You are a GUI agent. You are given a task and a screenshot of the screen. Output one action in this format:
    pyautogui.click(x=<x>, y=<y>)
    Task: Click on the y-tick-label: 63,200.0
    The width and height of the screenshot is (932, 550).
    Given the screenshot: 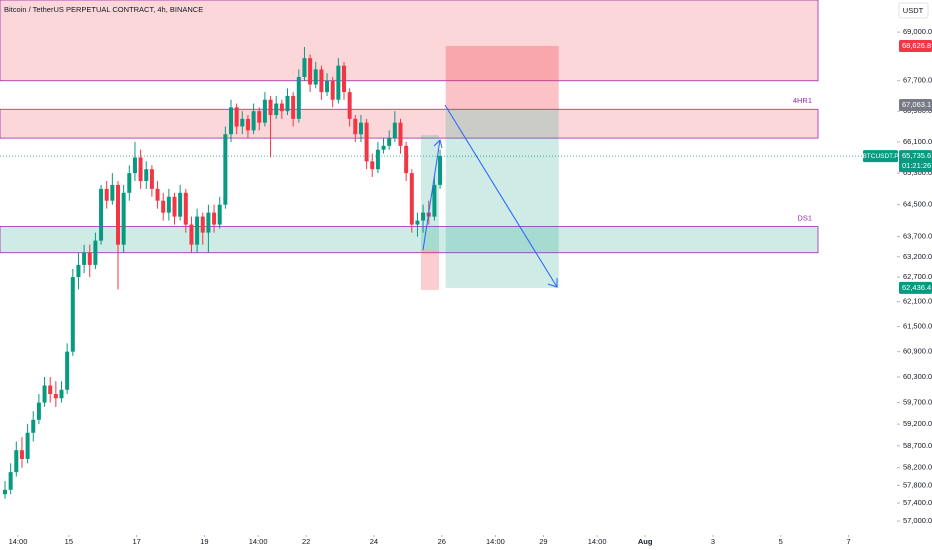 What is the action you would take?
    pyautogui.click(x=917, y=256)
    